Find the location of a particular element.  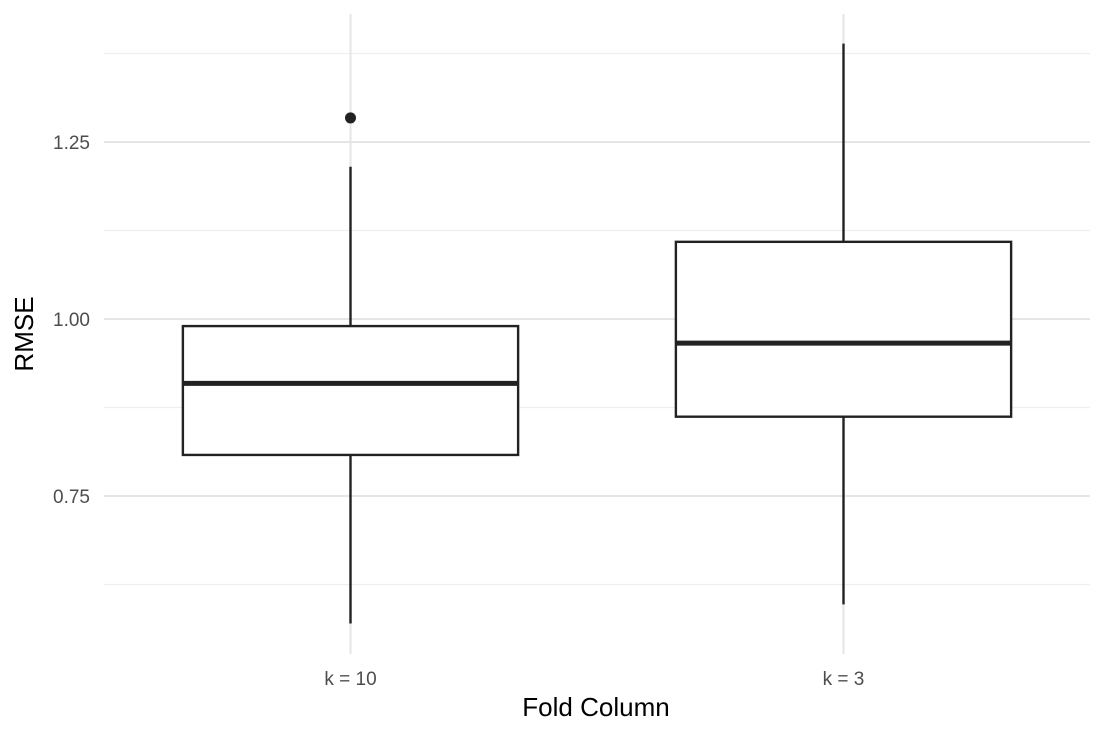

y-tick-label: 1.00 is located at coordinates (71, 320).